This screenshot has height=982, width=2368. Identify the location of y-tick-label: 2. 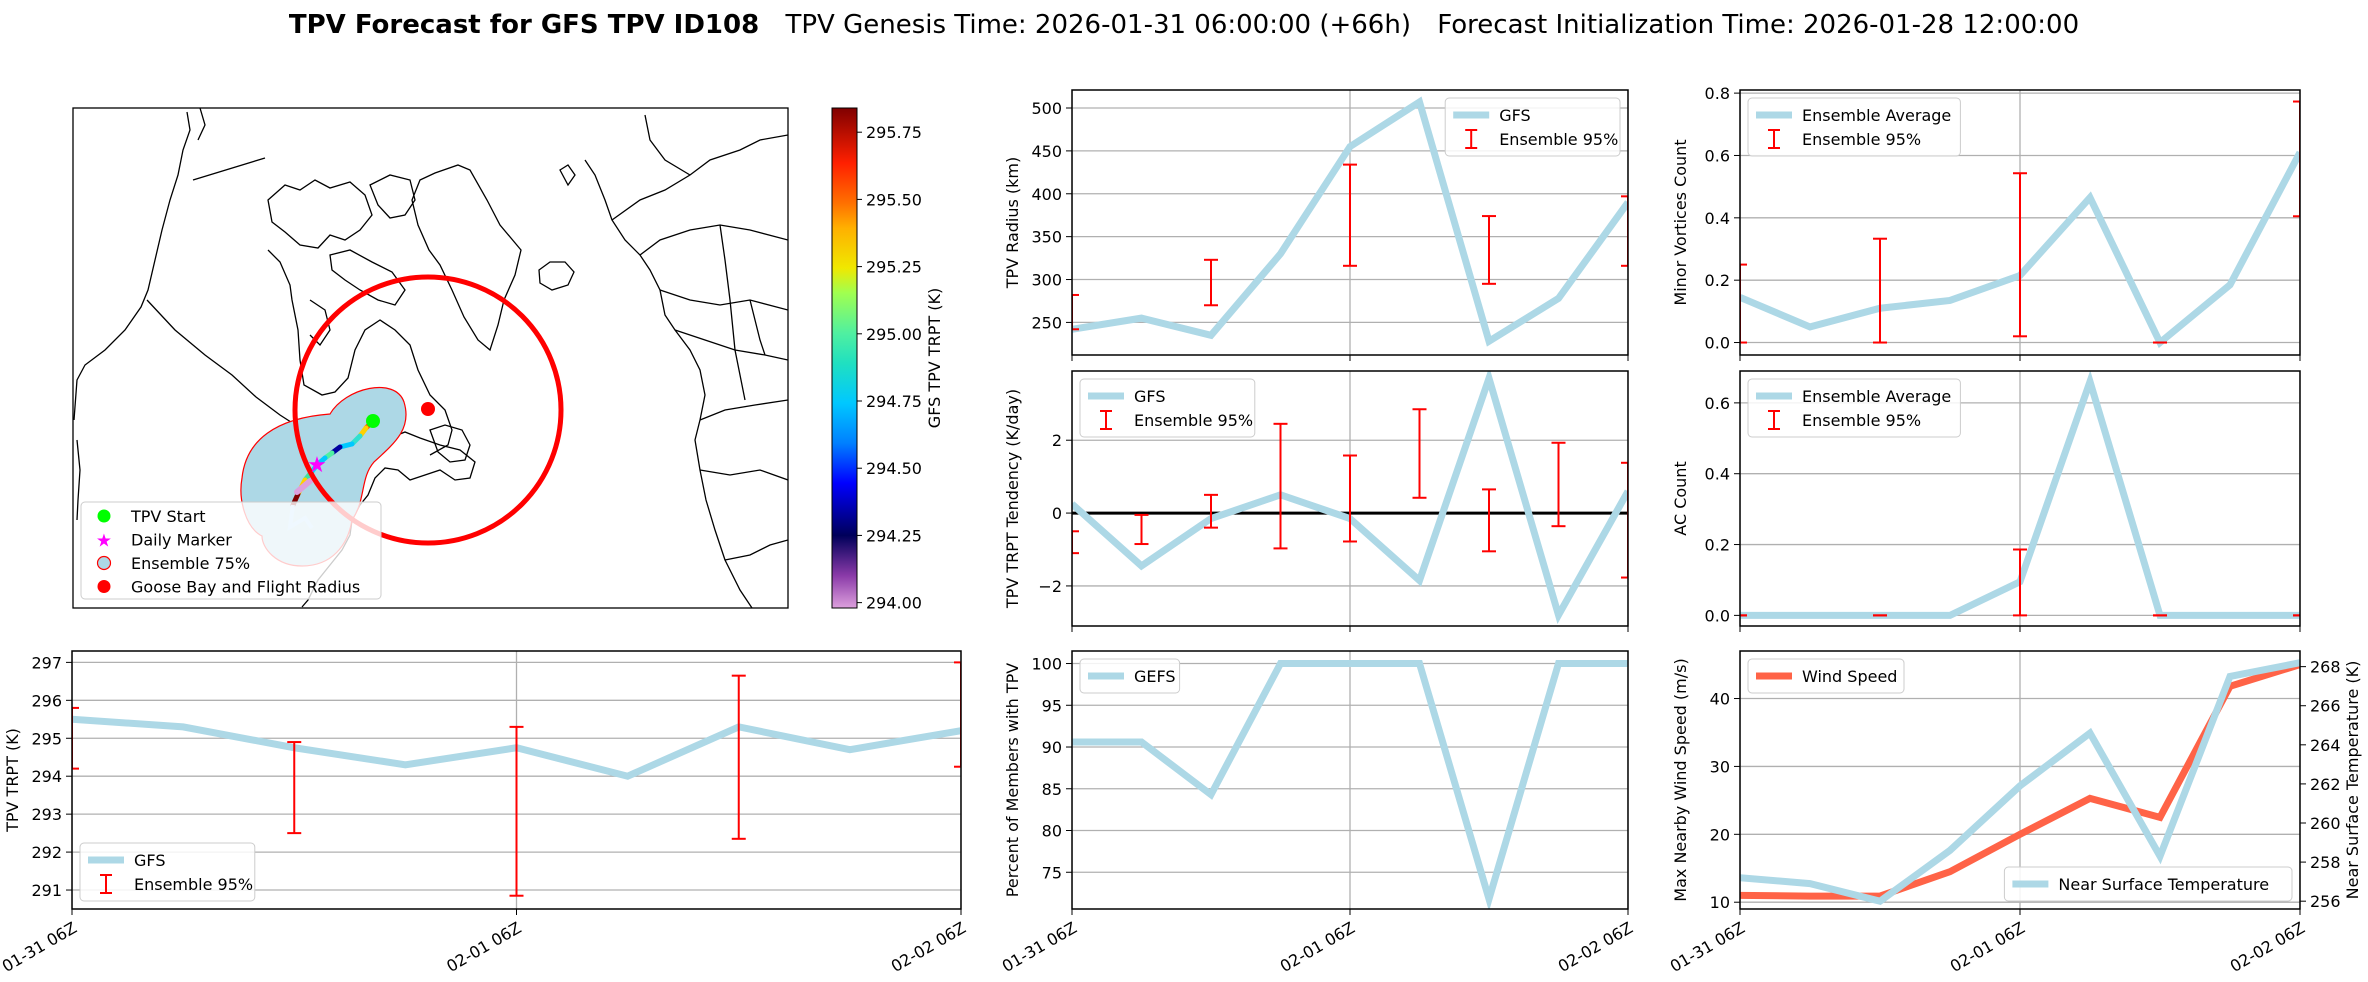
(1057, 440).